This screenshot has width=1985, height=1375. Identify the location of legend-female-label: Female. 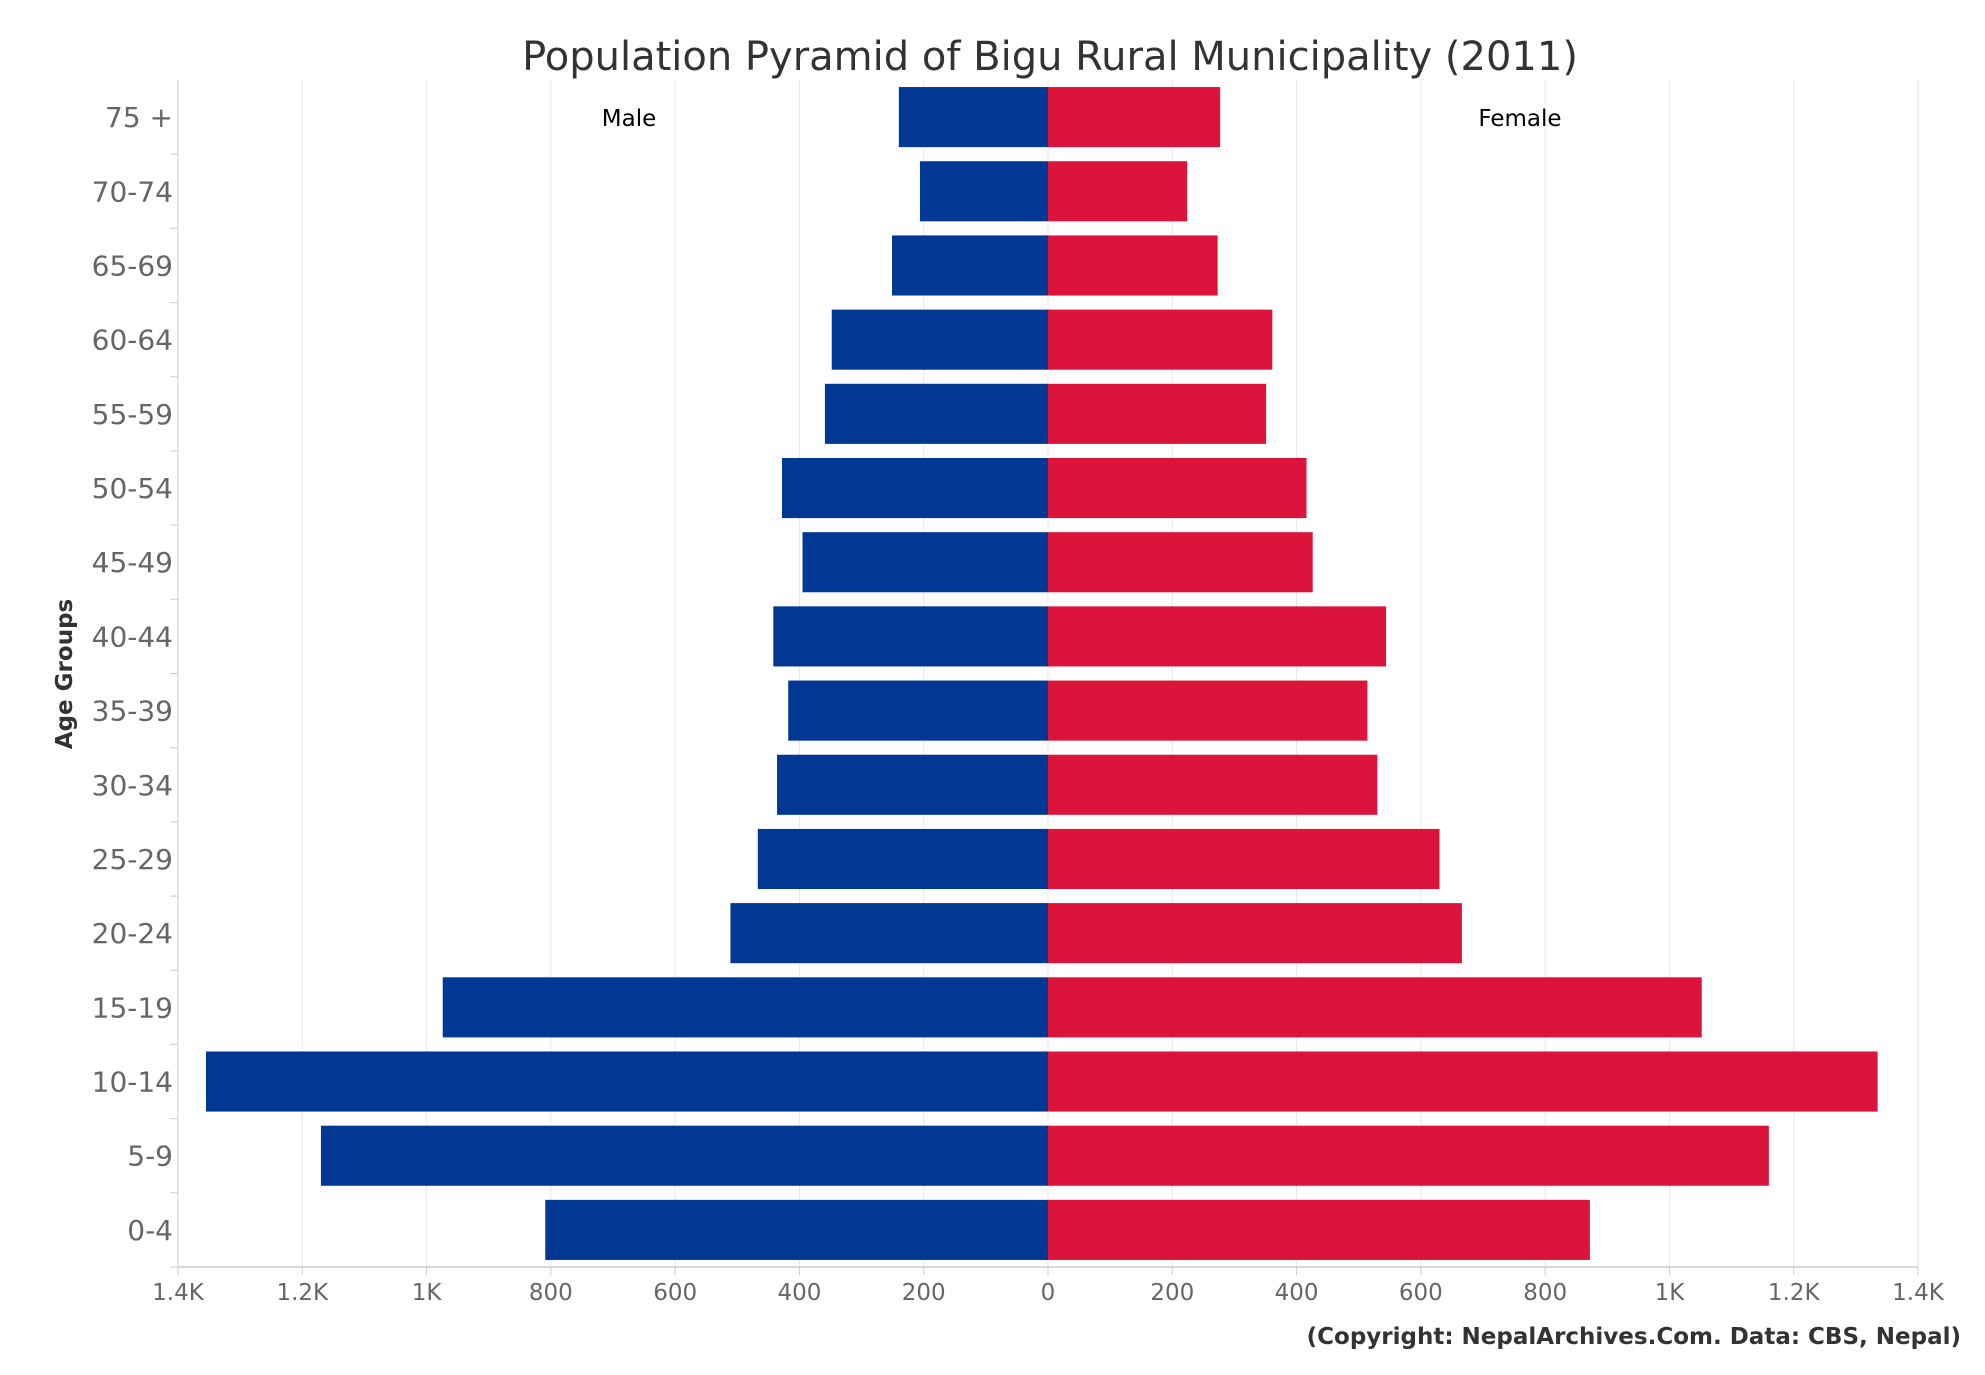
(1519, 119).